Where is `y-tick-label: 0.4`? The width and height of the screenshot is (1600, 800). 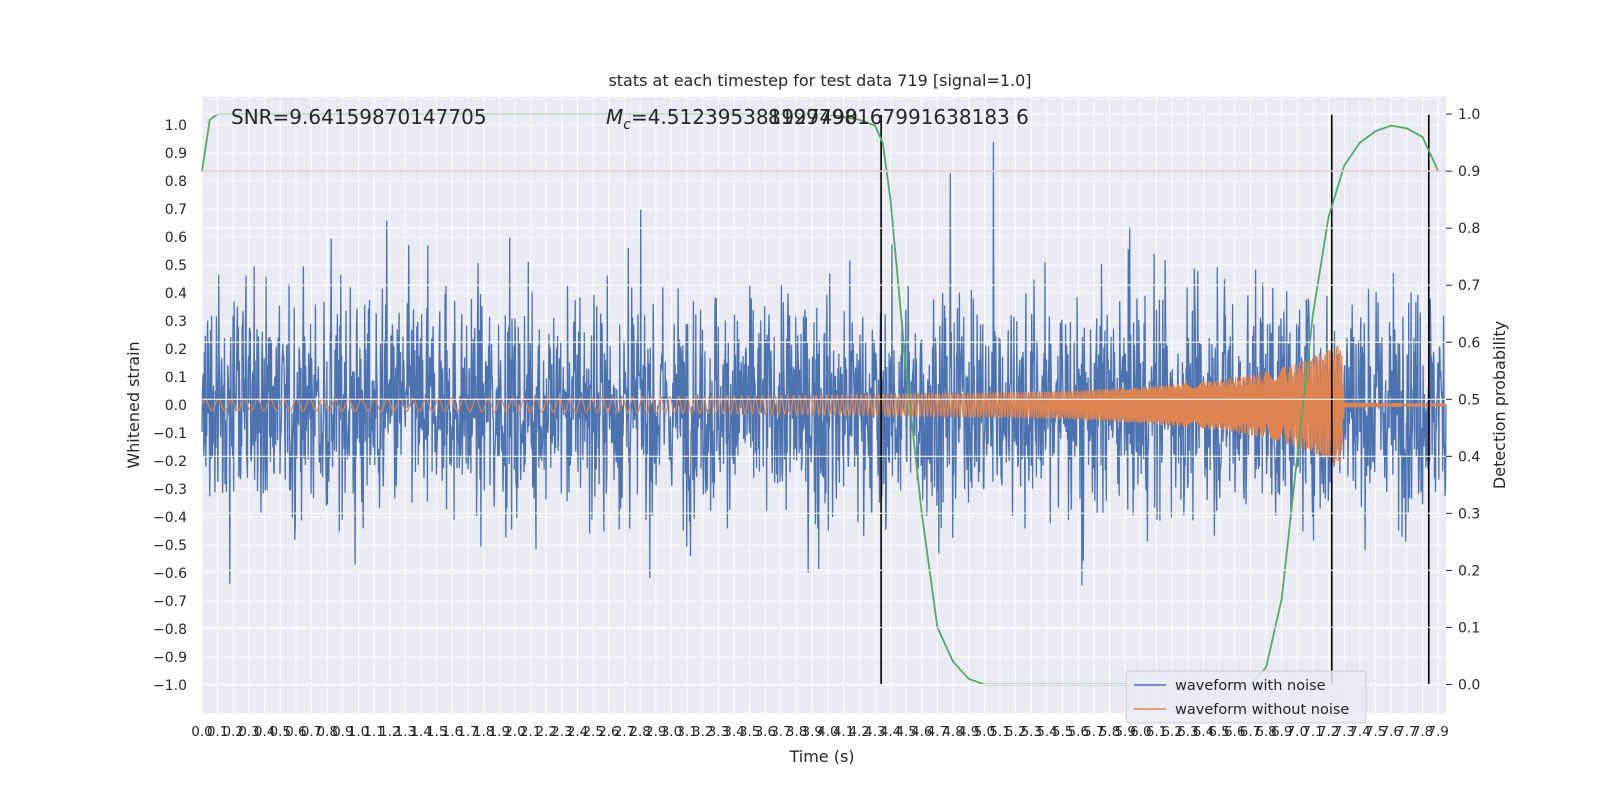
y-tick-label: 0.4 is located at coordinates (176, 294).